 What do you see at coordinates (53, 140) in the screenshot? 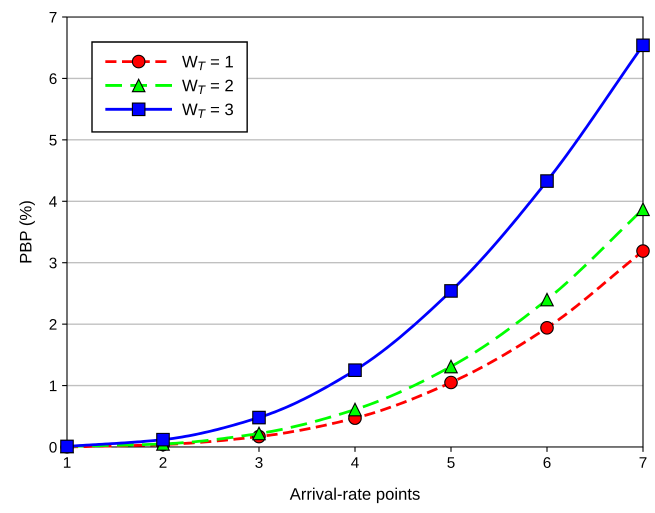
I see `y-tick-label: 5` at bounding box center [53, 140].